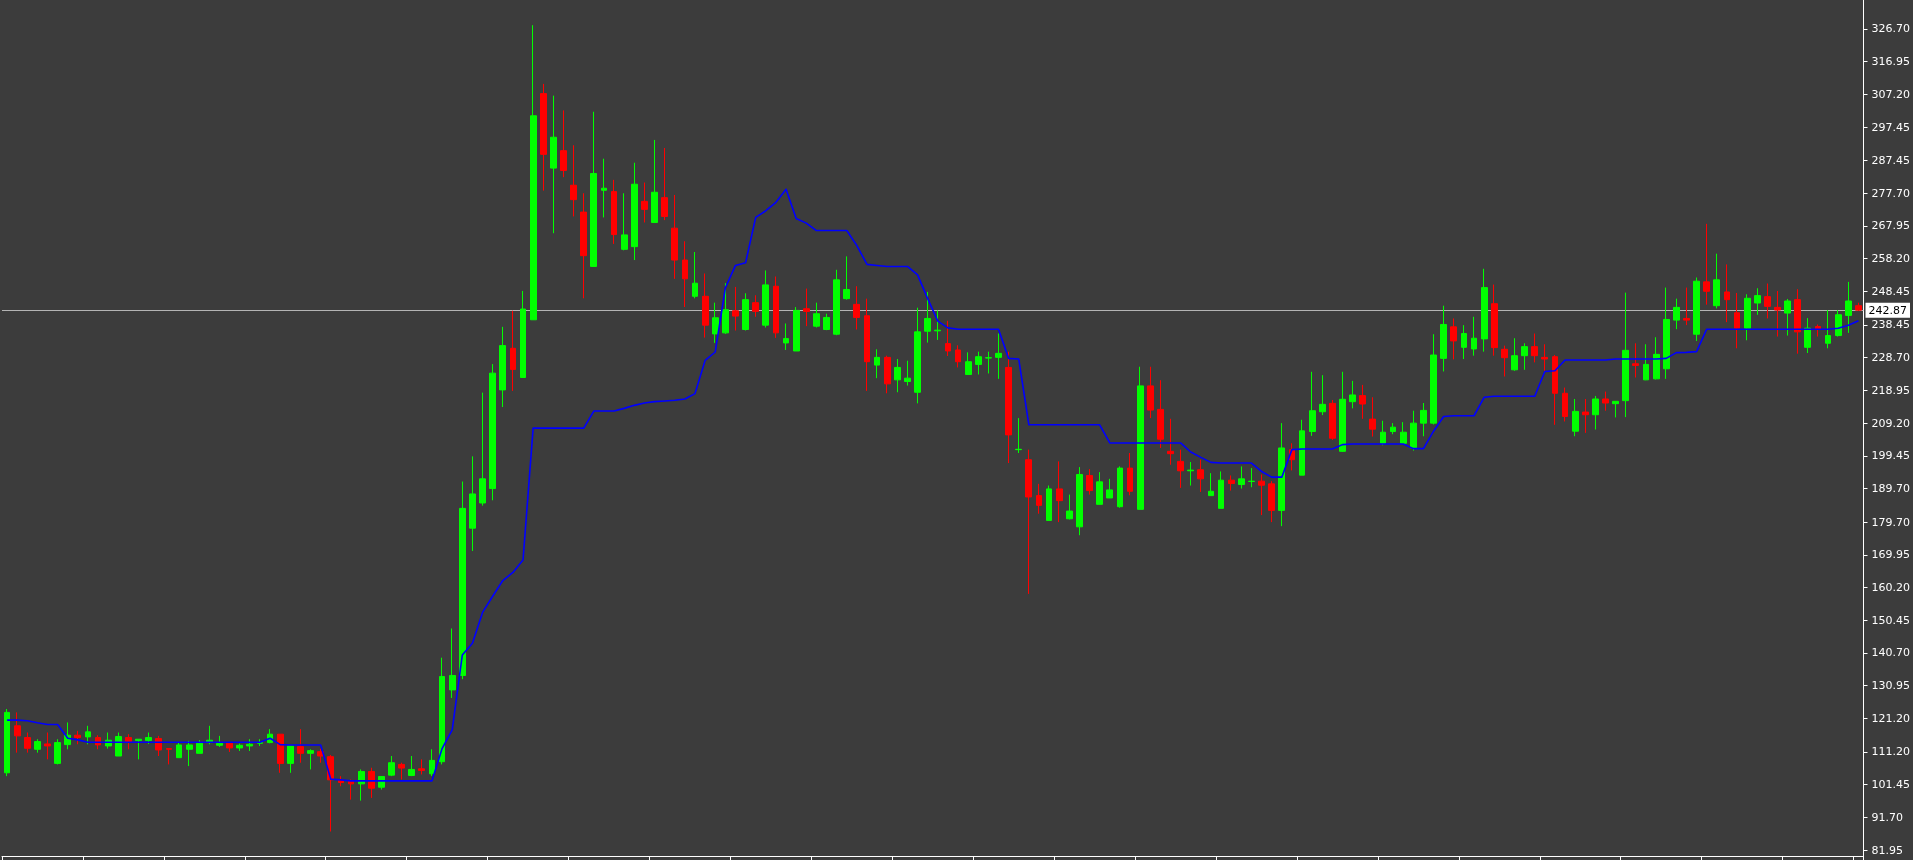 Image resolution: width=1913 pixels, height=860 pixels. I want to click on y-tick-label: 258.20, so click(1891, 259).